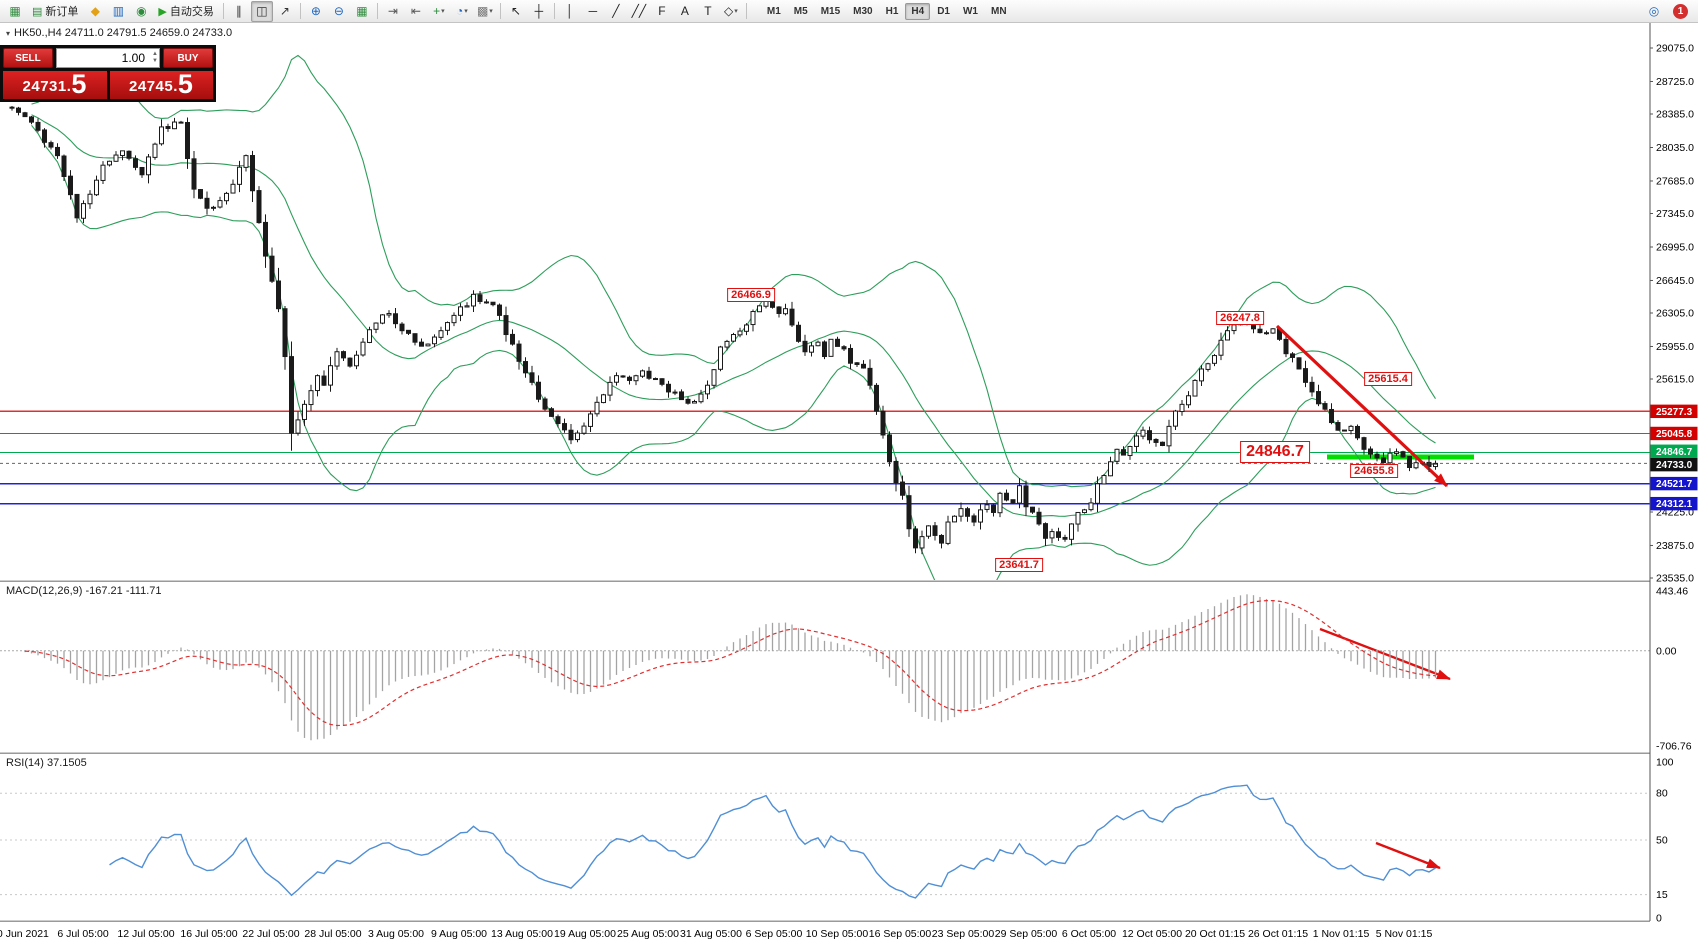 The image size is (1698, 944). What do you see at coordinates (362, 11) in the screenshot?
I see `tile-windows-icon: ▦` at bounding box center [362, 11].